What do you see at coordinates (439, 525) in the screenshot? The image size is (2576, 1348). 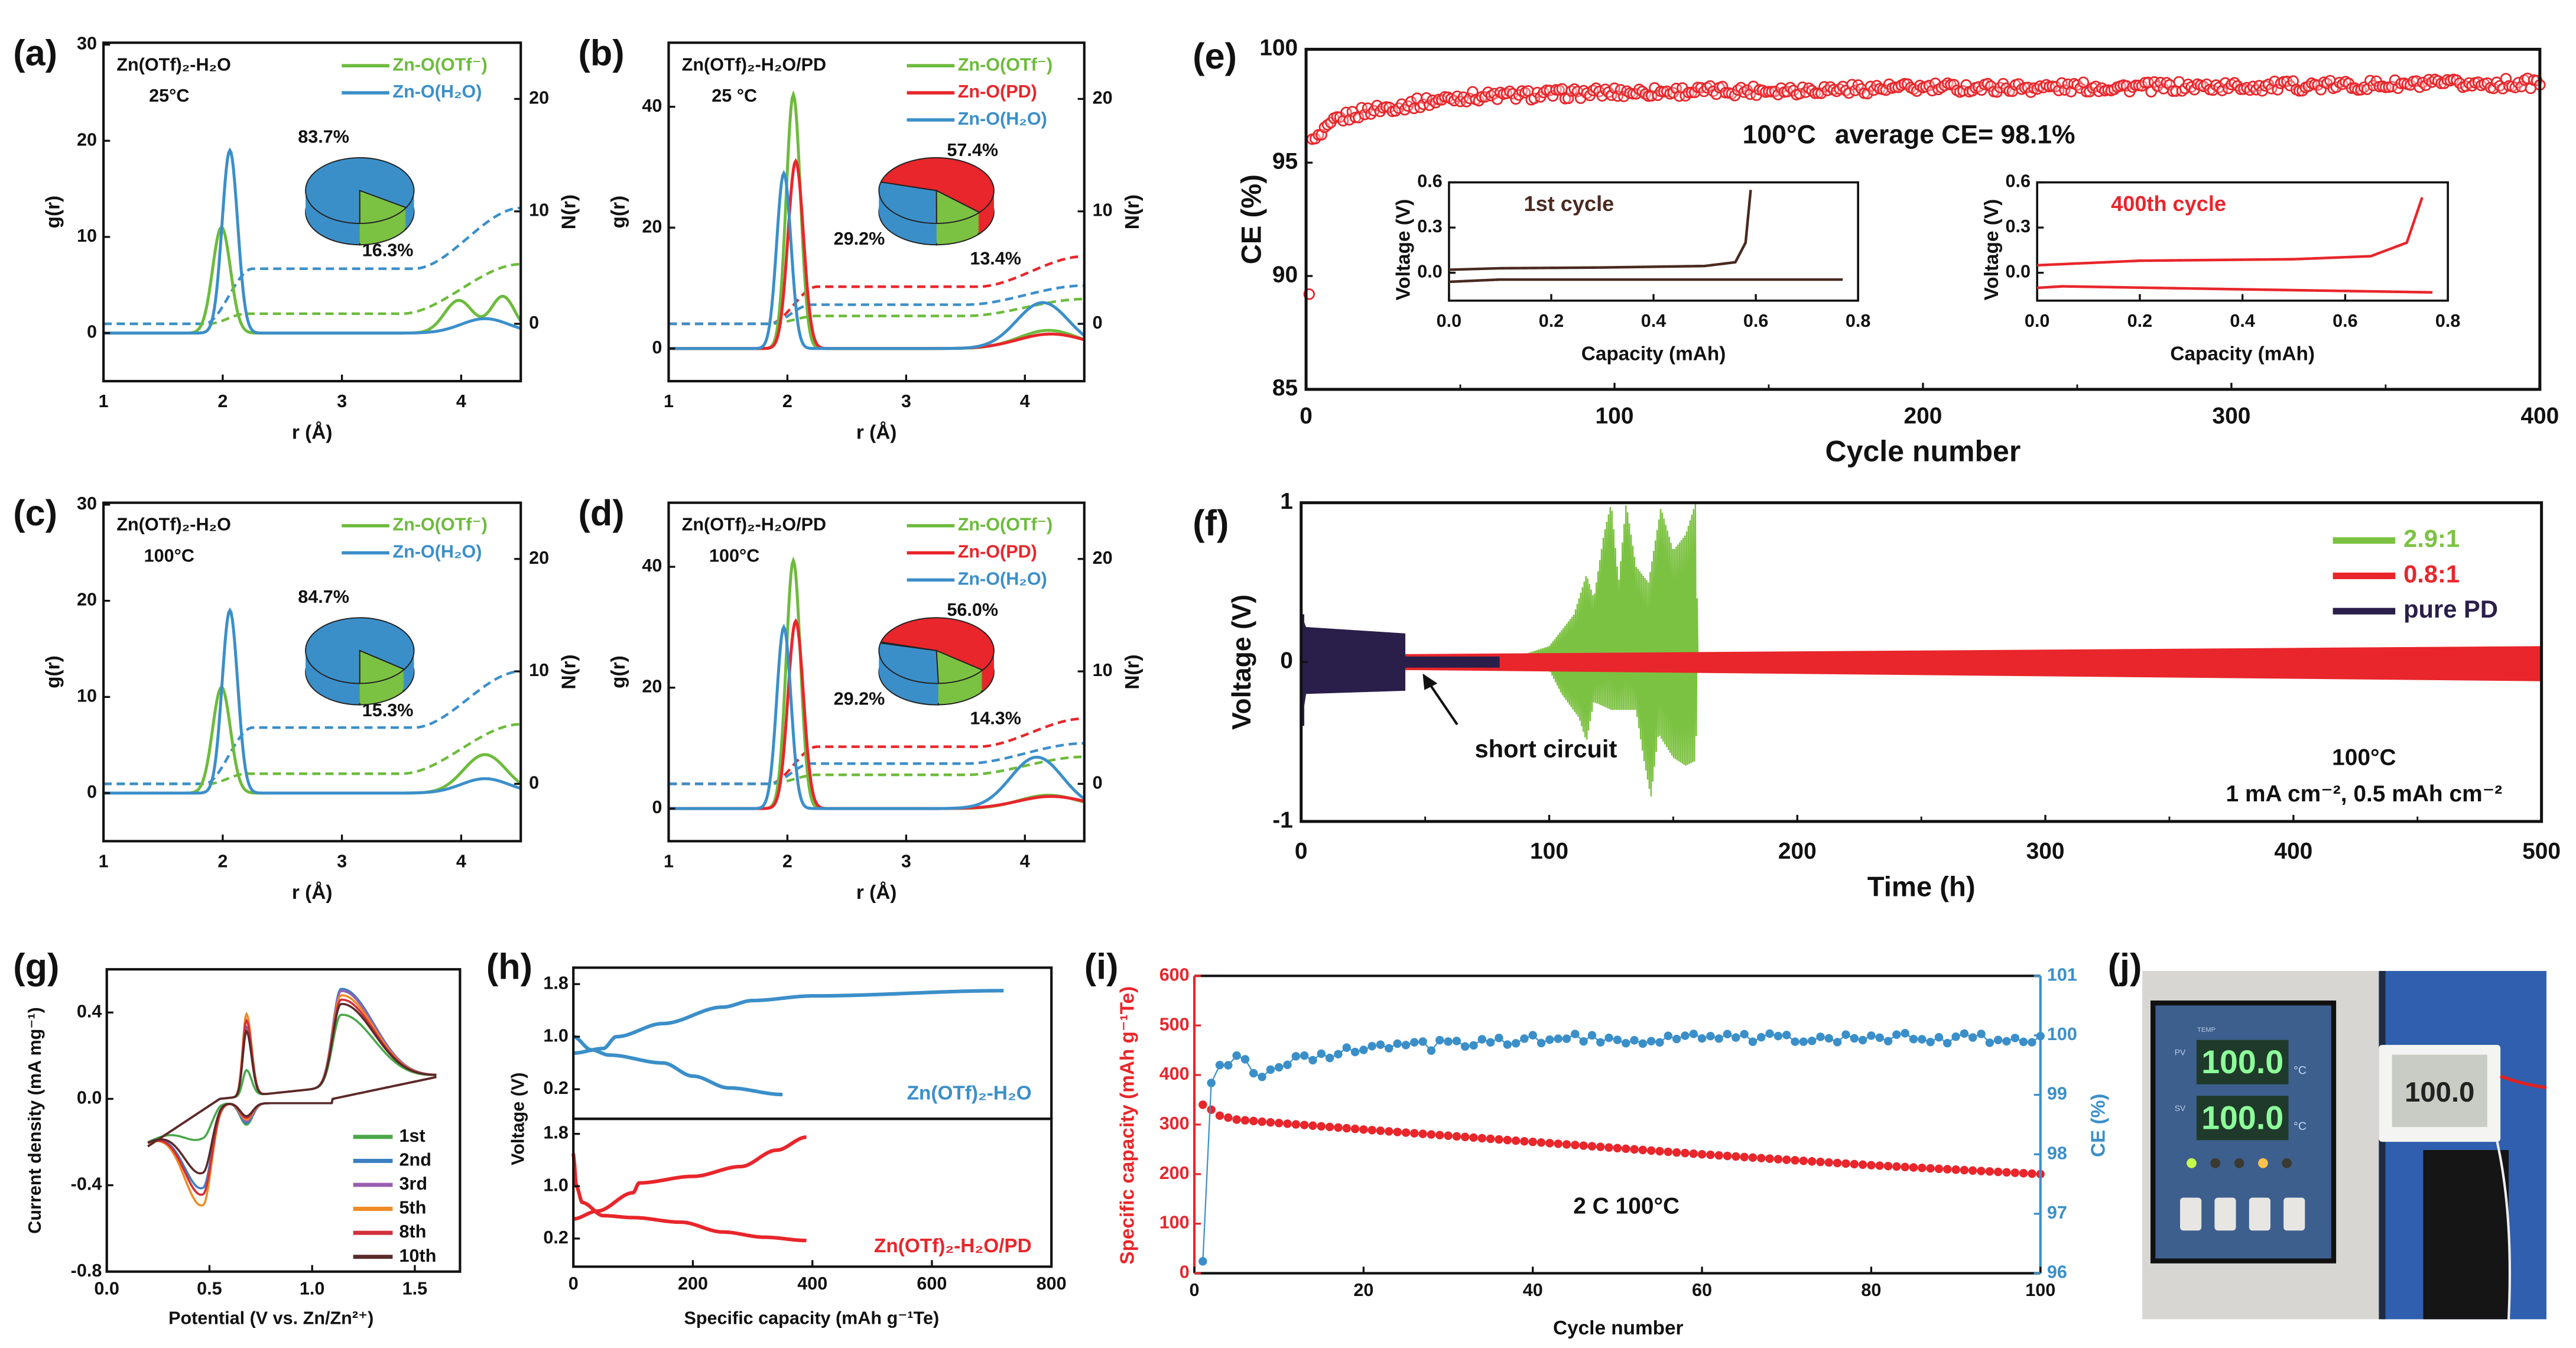 I see `legend-label: Zn-O(OTf⁻)` at bounding box center [439, 525].